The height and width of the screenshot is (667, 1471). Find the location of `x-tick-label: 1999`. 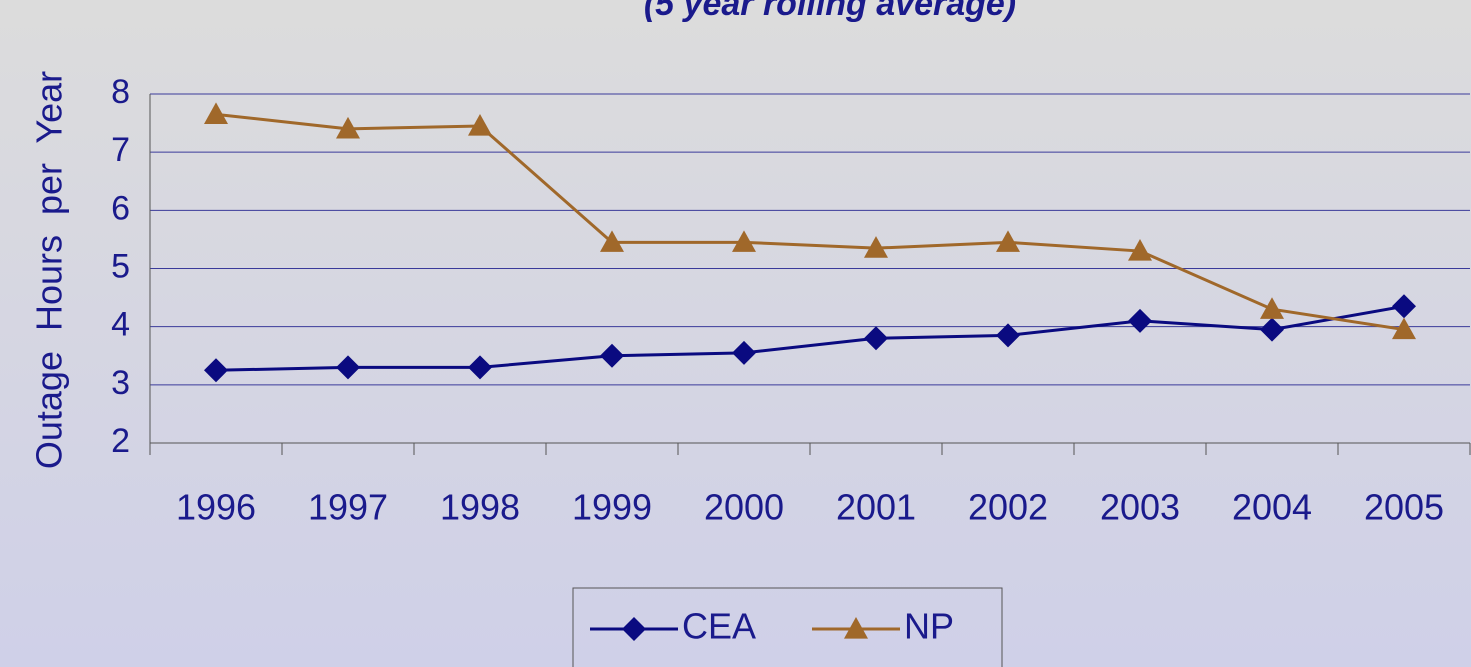

x-tick-label: 1999 is located at coordinates (612, 507).